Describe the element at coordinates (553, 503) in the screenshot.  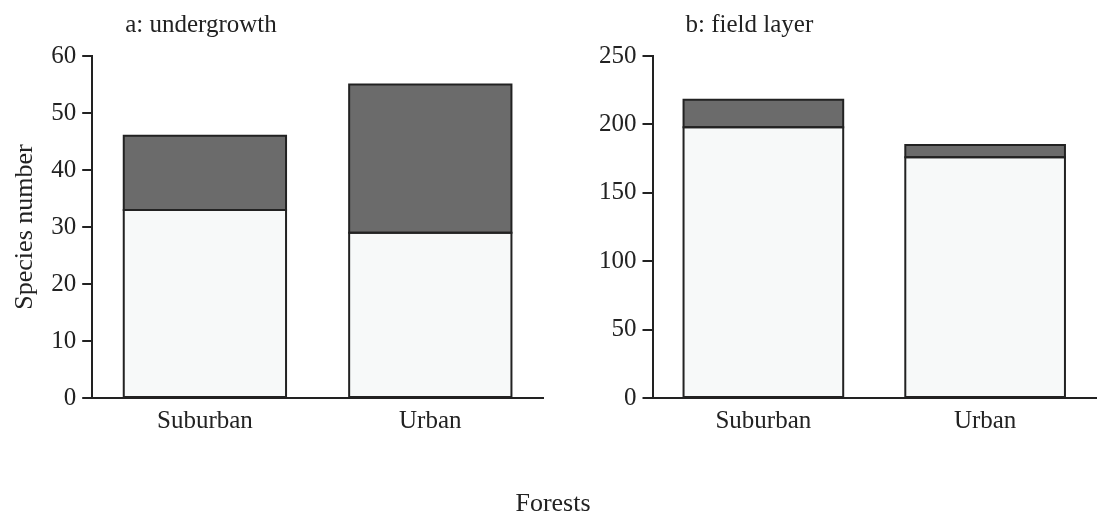
I see `x-axis-title: Forests` at that location.